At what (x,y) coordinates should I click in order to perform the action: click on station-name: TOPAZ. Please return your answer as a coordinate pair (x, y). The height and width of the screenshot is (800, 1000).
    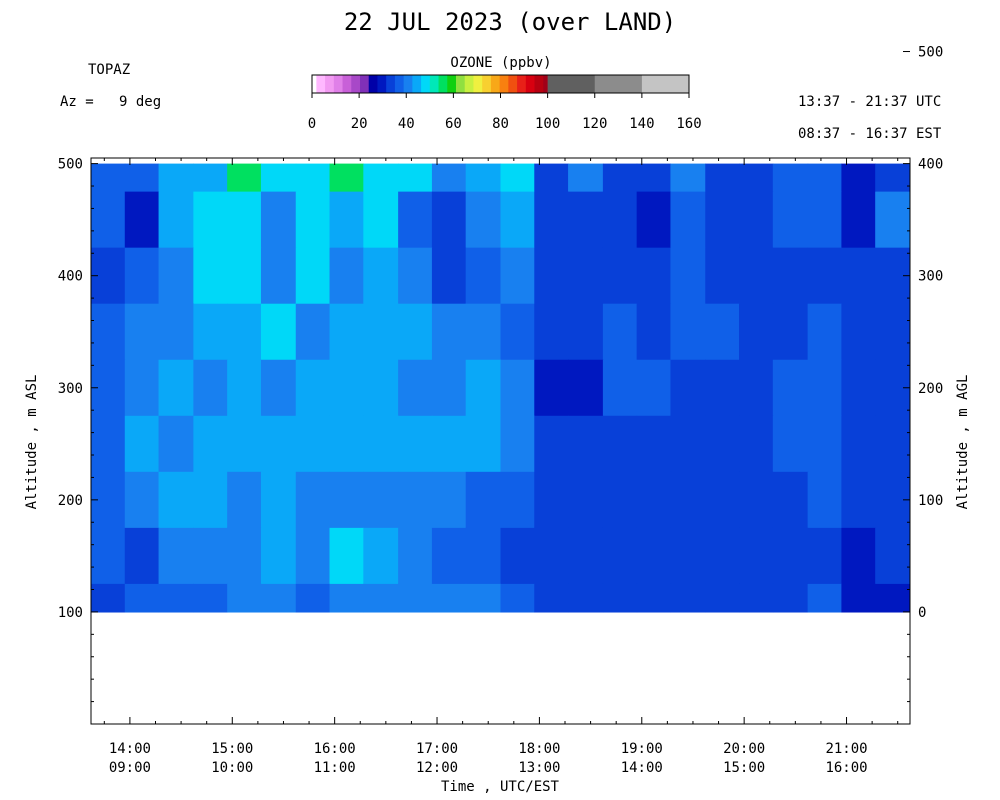
    Looking at the image, I should click on (109, 70).